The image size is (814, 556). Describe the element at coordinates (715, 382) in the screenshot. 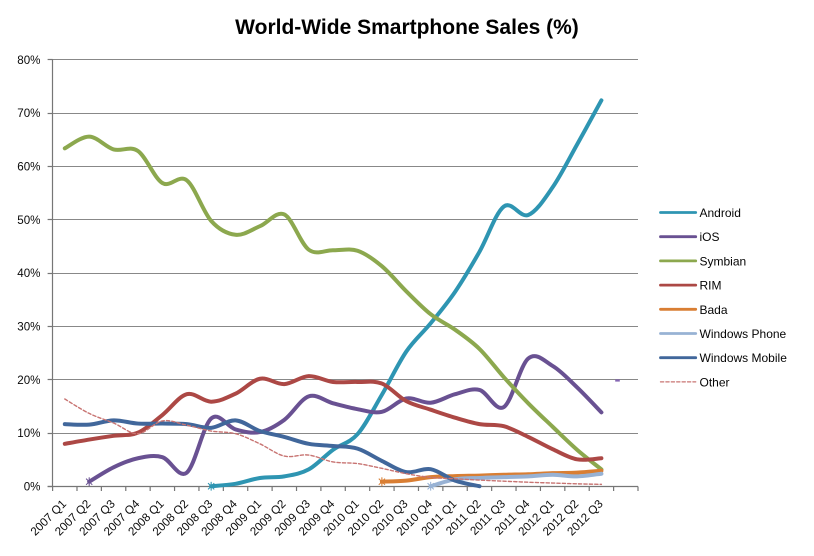

I see `svg-text: Other` at that location.